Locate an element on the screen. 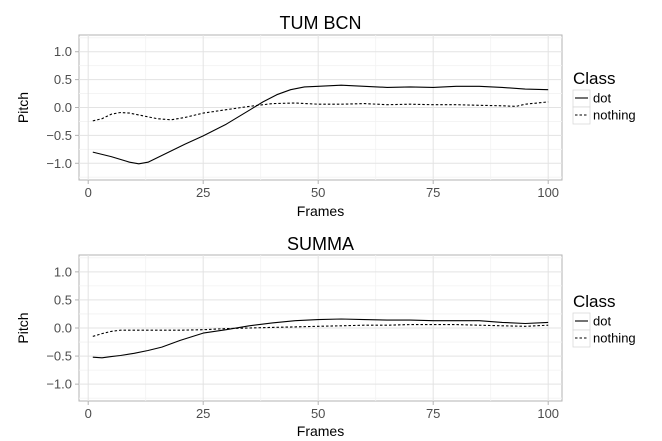  chart-title: TUM BCN is located at coordinates (321, 23).